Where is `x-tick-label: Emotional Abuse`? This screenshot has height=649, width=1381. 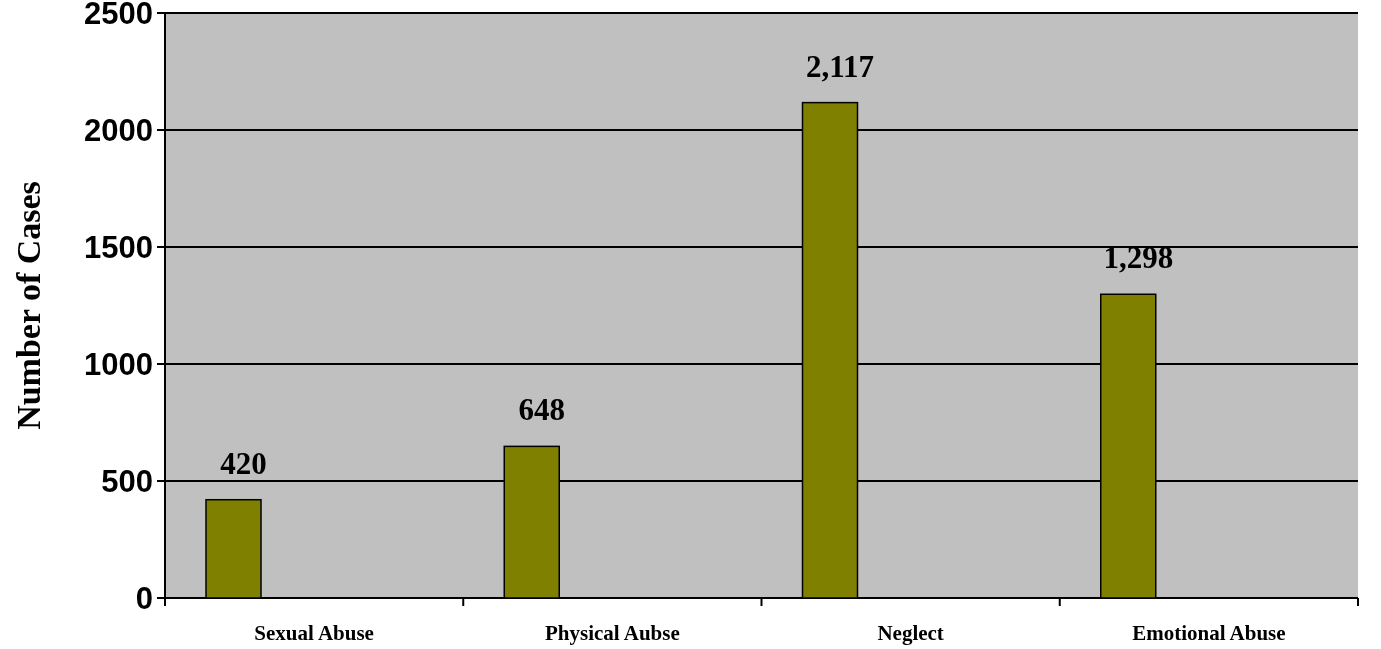 x-tick-label: Emotional Abuse is located at coordinates (1209, 633).